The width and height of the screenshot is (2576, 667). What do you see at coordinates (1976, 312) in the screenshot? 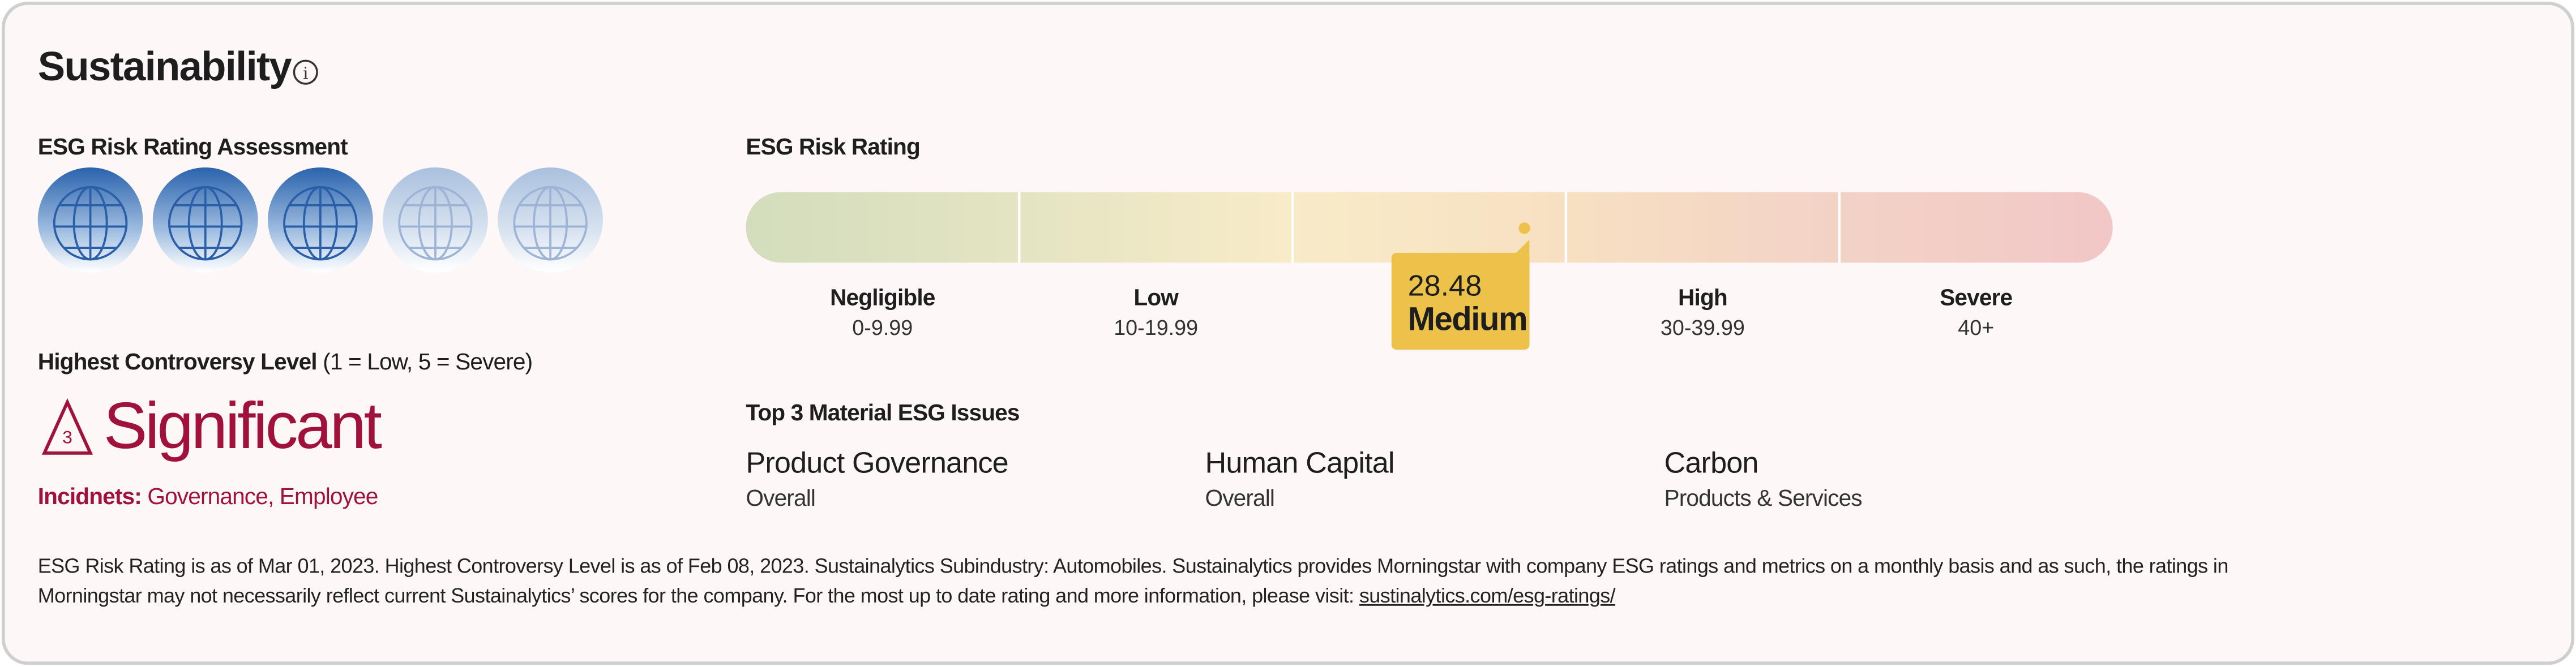
I see `band: Severe 40+` at bounding box center [1976, 312].